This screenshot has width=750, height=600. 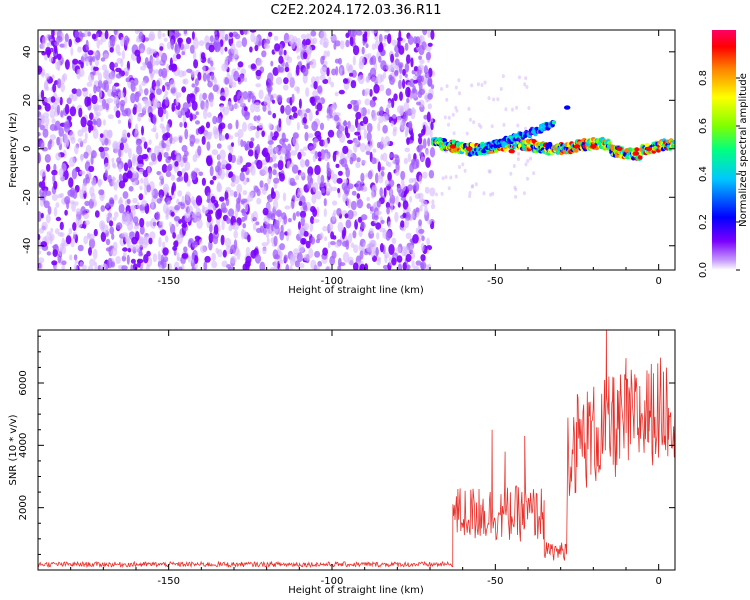 I want to click on spectrogram-hotspot, so click(x=619, y=148).